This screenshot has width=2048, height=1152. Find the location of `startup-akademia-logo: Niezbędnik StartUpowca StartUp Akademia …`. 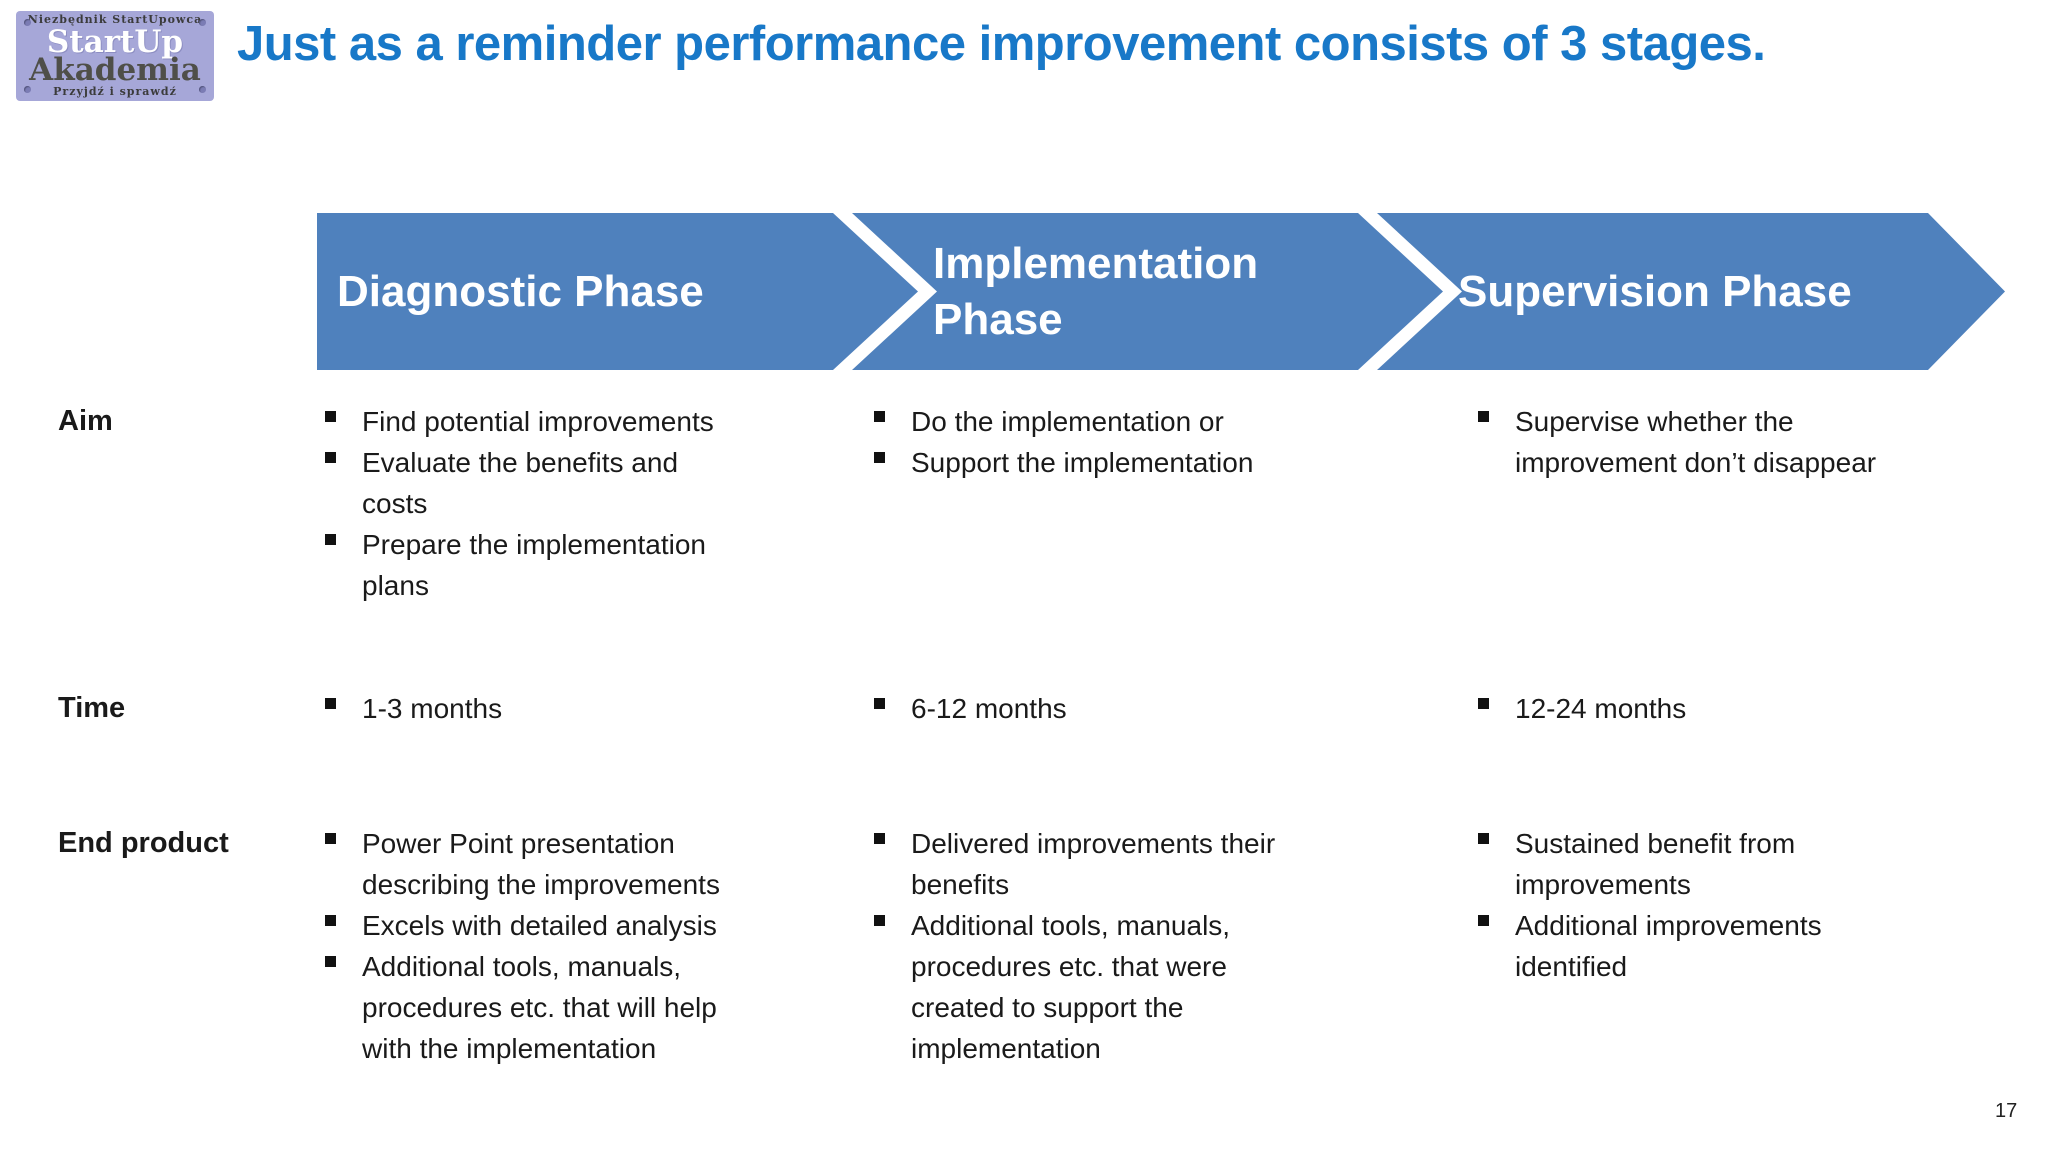

startup-akademia-logo: Niezbędnik StartUpowca StartUp Akademia … is located at coordinates (115, 56).